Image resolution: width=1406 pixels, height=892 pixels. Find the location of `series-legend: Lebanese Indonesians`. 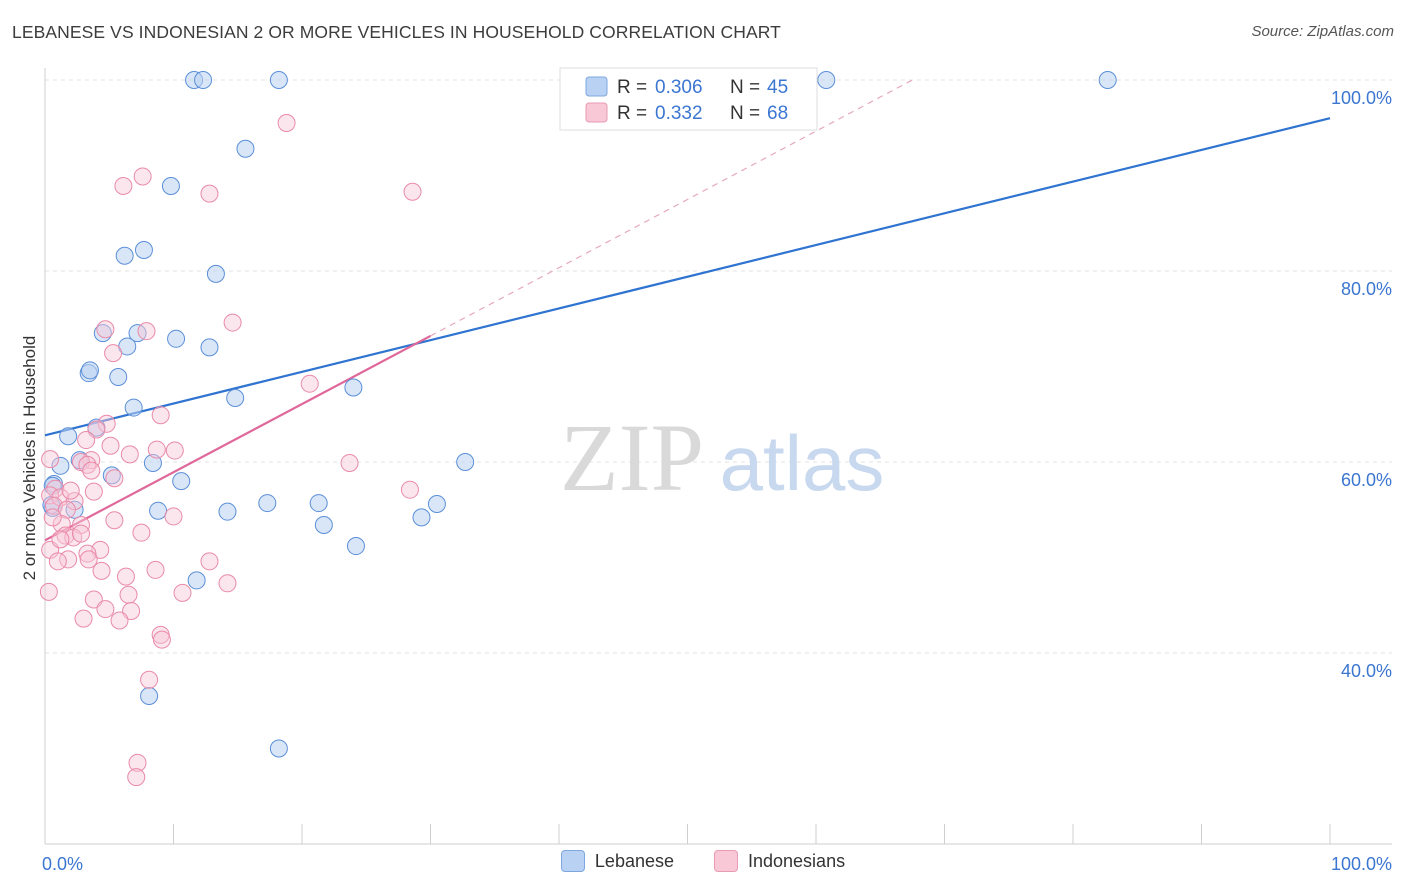

series-legend: Lebanese Indonesians is located at coordinates (703, 861).